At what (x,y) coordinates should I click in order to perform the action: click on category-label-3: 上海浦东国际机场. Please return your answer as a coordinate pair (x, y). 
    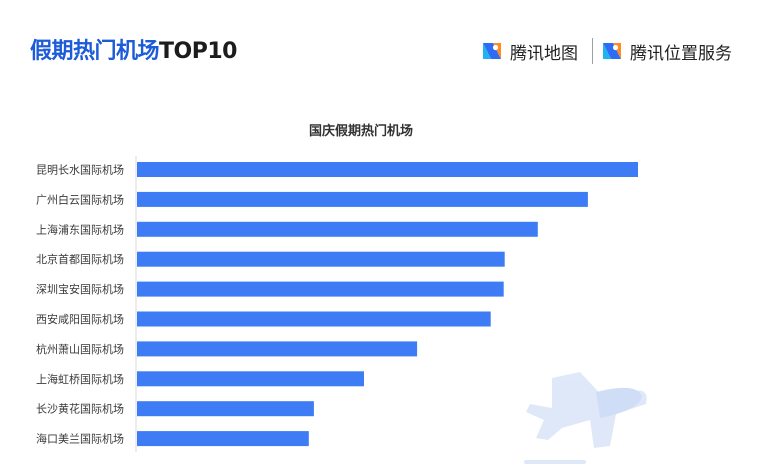
    Looking at the image, I should click on (80, 229).